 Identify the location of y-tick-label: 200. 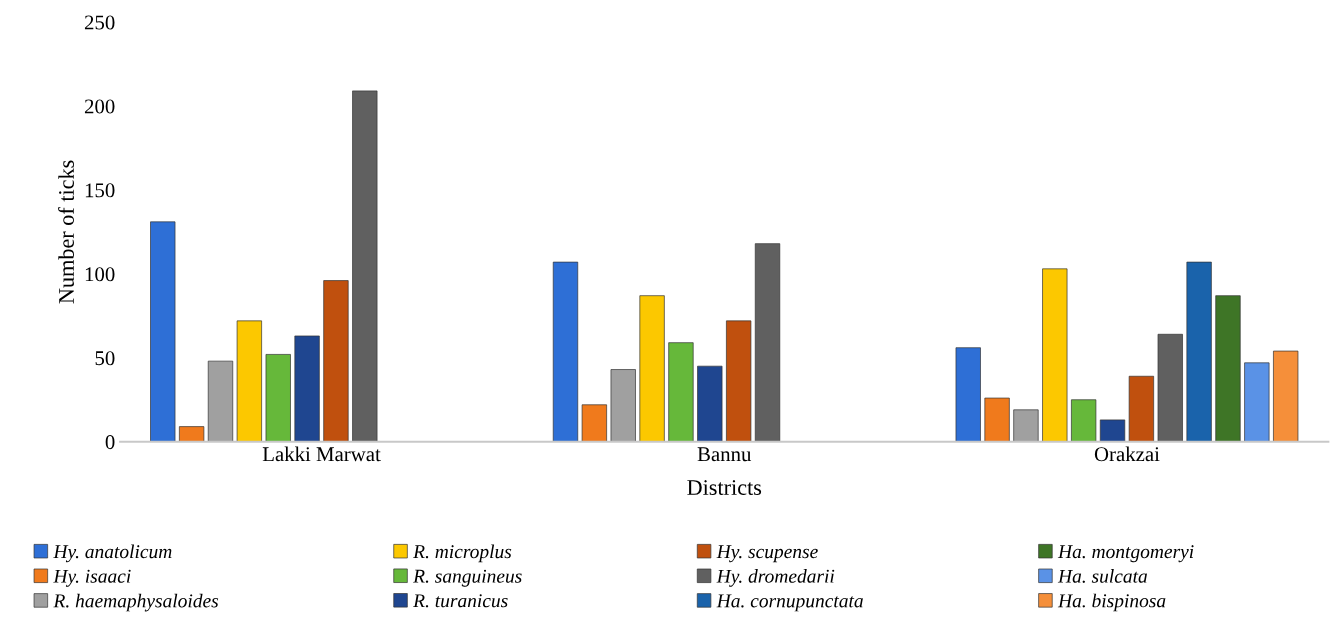
(99, 106).